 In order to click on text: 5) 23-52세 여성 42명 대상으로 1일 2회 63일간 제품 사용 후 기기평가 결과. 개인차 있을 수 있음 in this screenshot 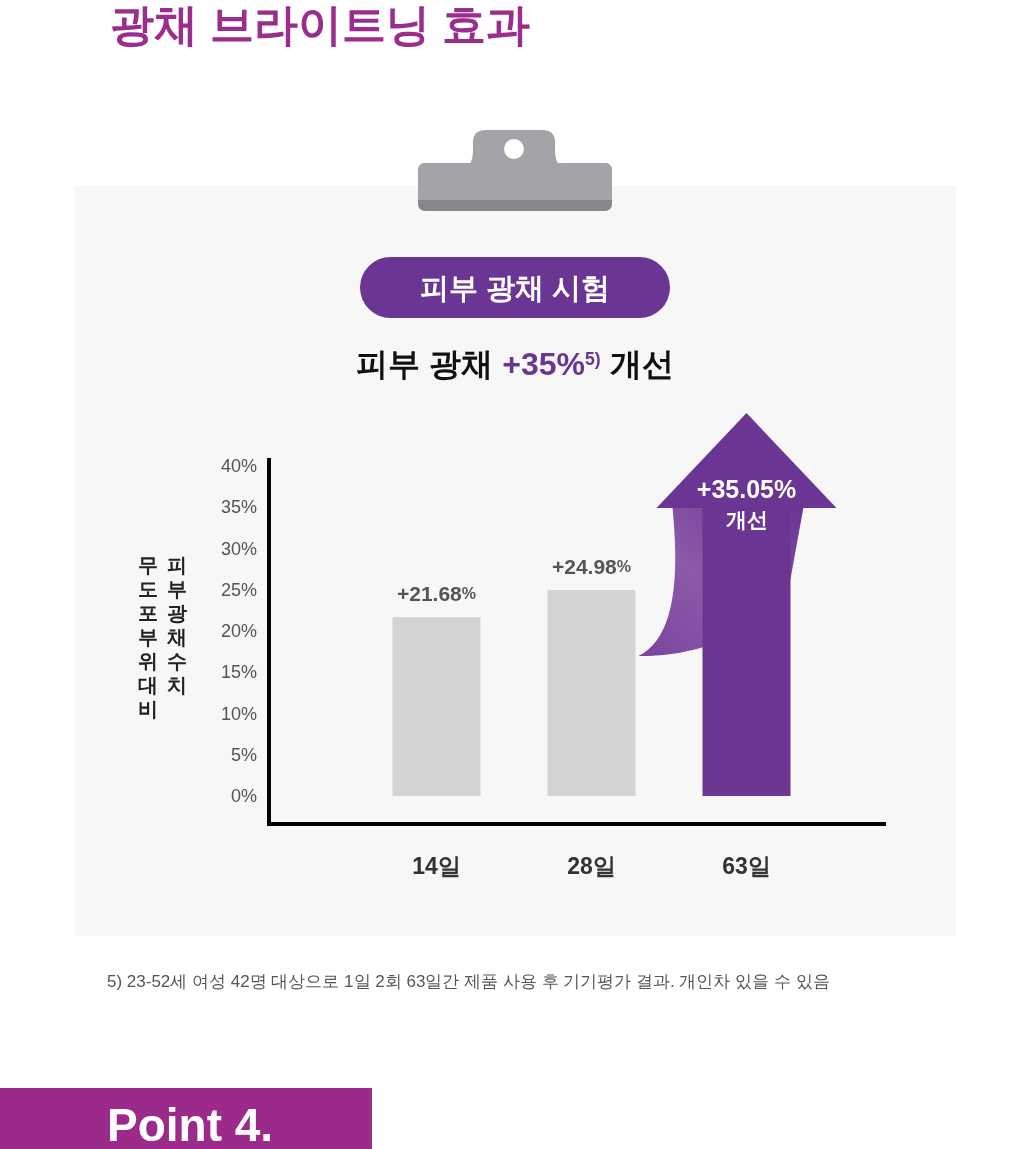, I will do `click(468, 981)`.